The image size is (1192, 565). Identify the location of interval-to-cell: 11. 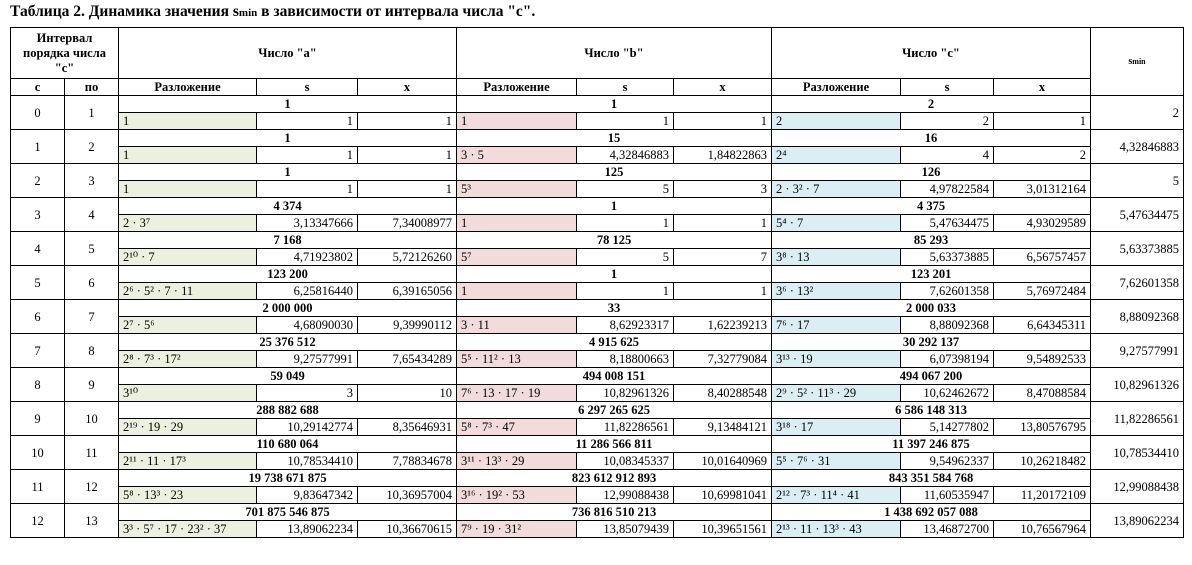
(91, 452).